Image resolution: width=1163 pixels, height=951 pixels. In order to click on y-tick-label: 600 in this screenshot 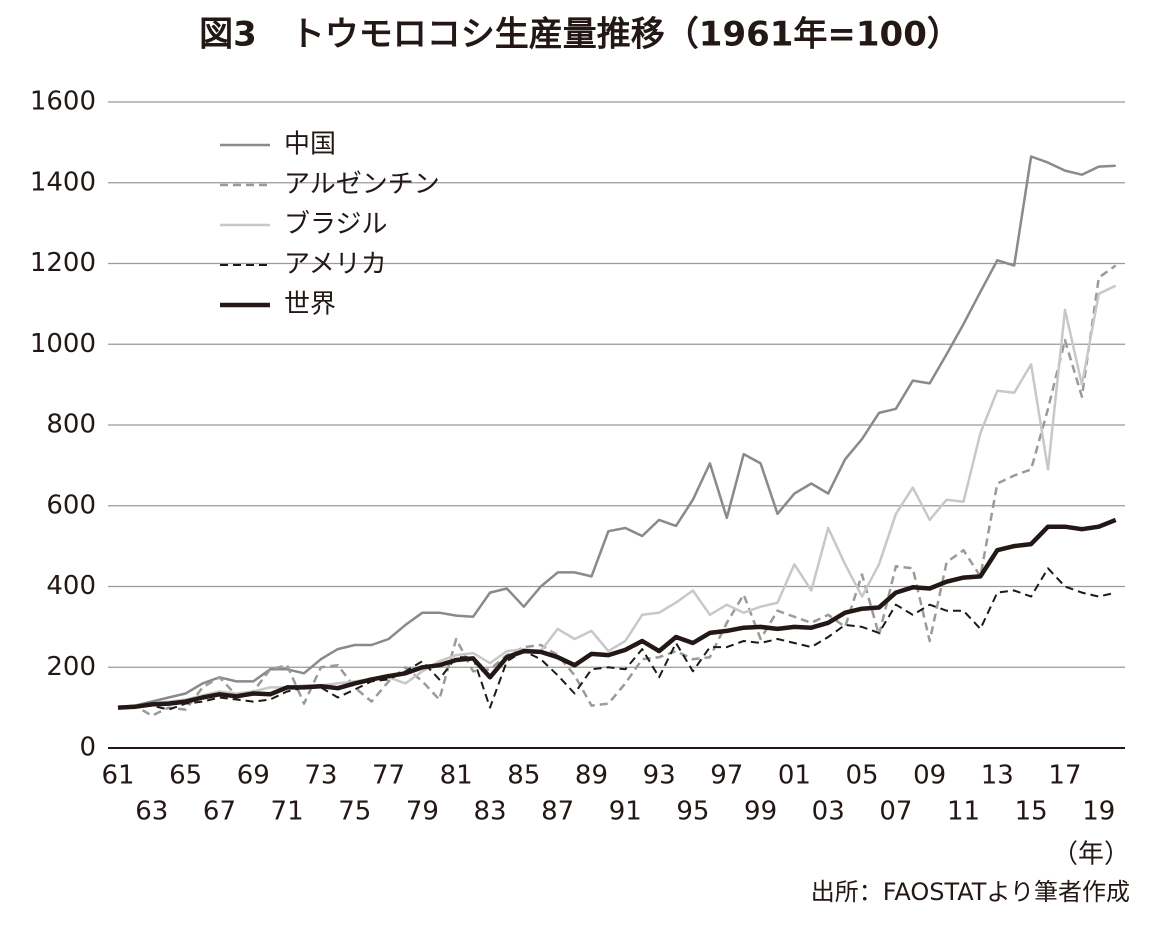, I will do `click(71, 505)`.